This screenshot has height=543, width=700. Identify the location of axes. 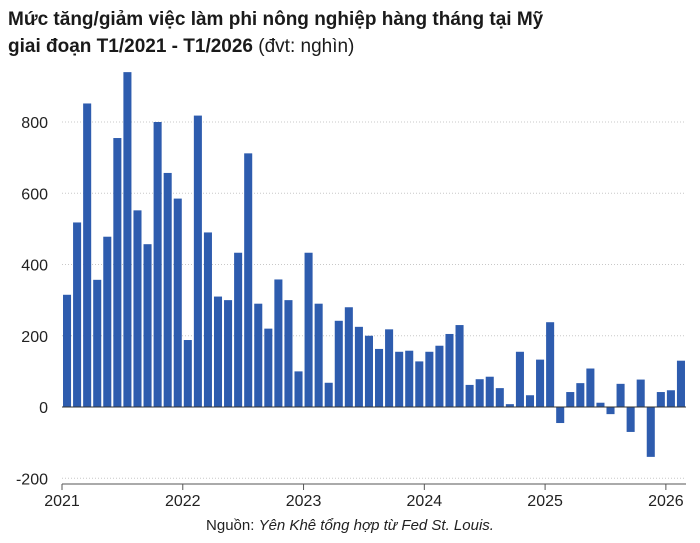
(373, 448).